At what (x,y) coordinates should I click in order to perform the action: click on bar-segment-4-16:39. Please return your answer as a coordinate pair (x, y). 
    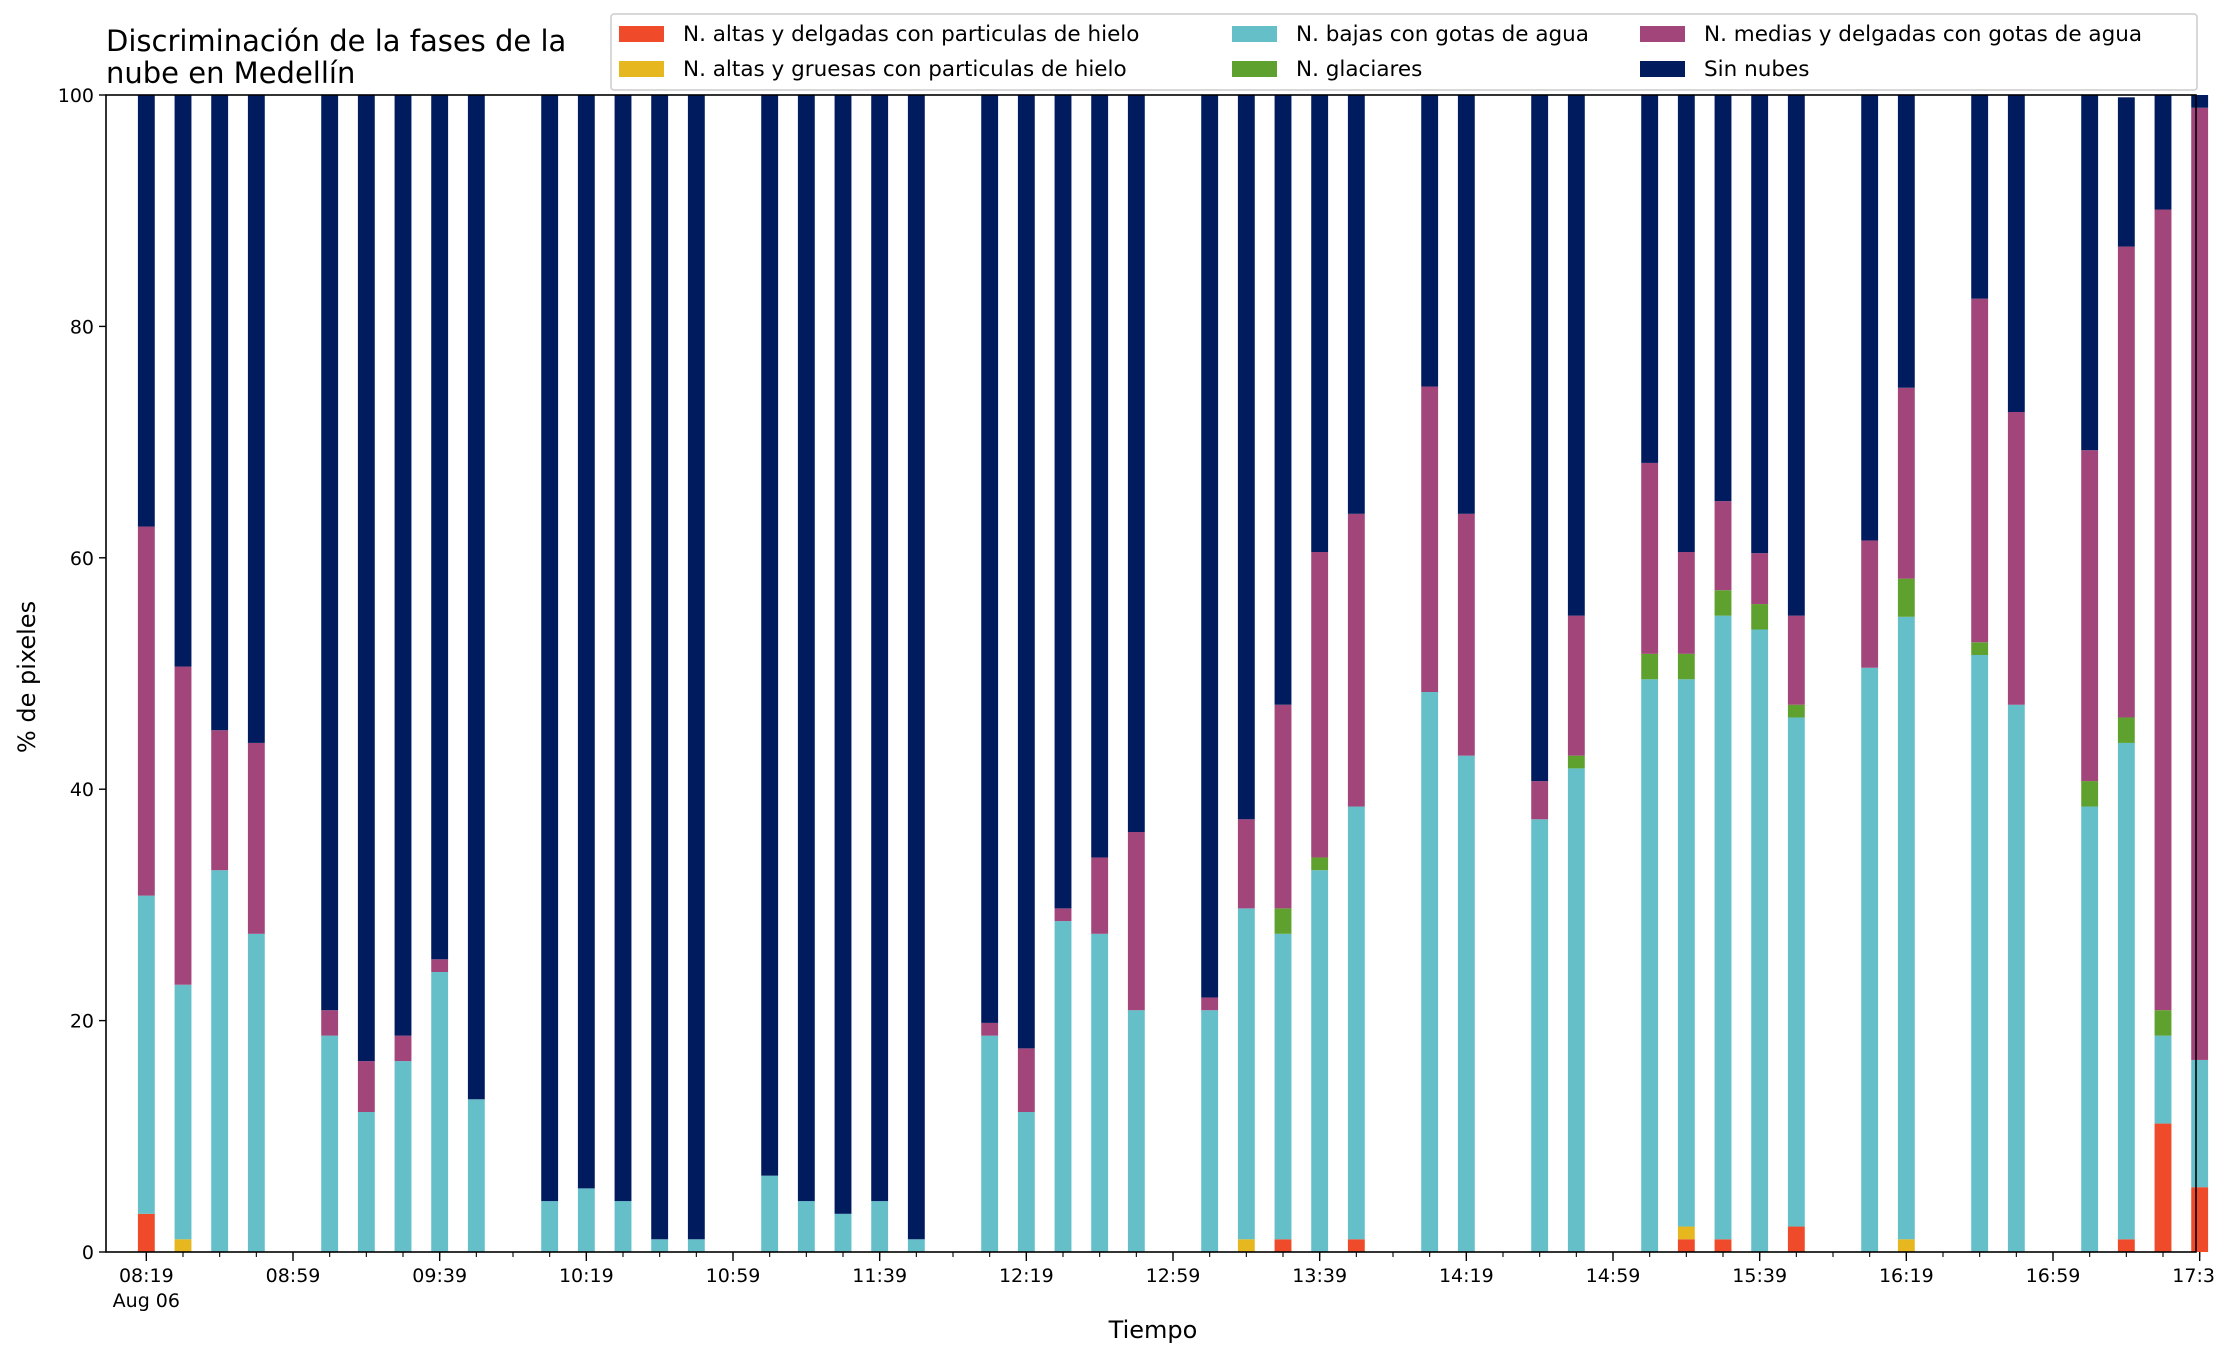
    Looking at the image, I should click on (1980, 470).